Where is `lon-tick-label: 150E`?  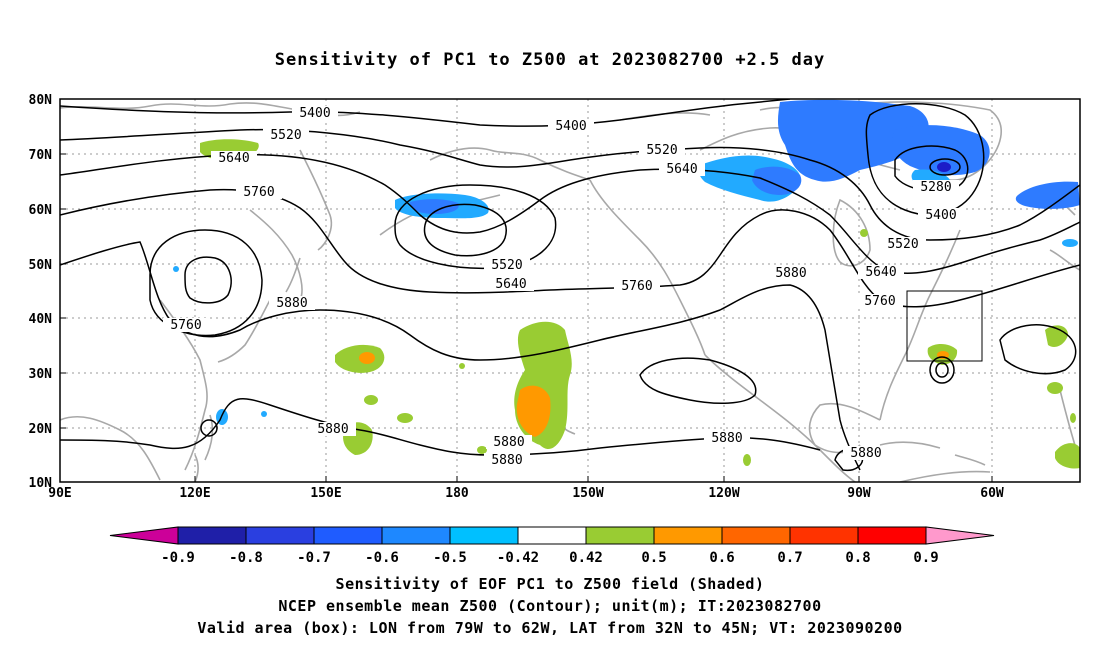 lon-tick-label: 150E is located at coordinates (325, 493).